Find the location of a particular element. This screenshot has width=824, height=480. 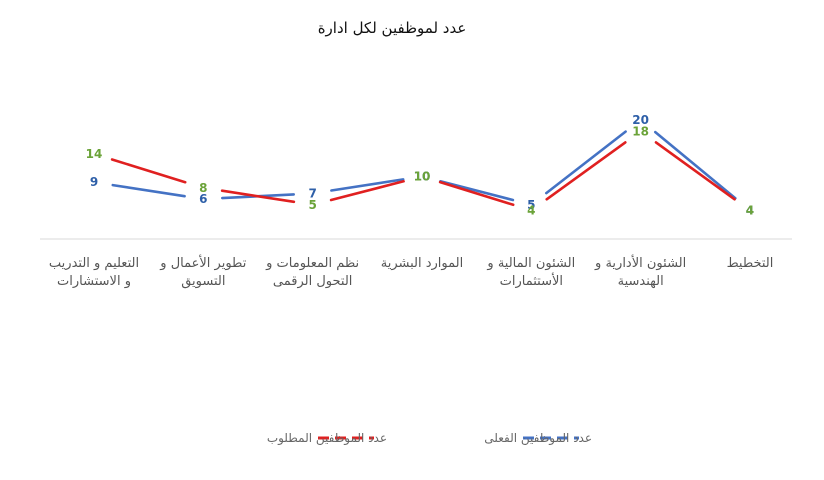

data-label-s1-0: 14 is located at coordinates (94, 154).